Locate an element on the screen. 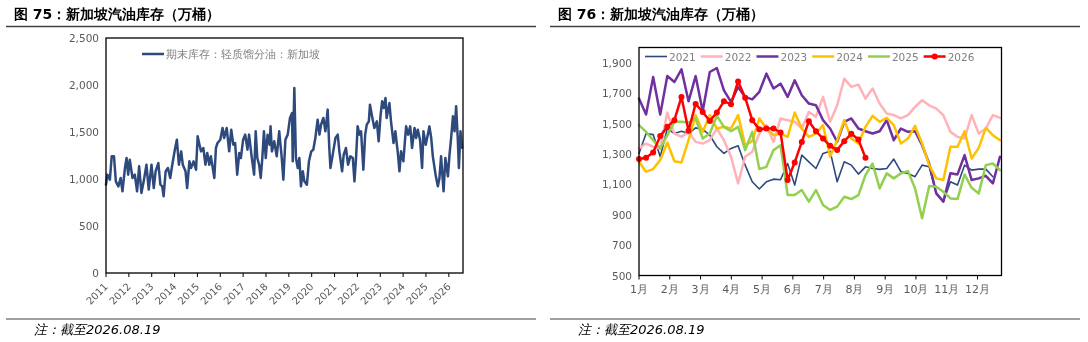 Image resolution: width=1088 pixels, height=342 pixels. x-tick-label: 2月 is located at coordinates (669, 289).